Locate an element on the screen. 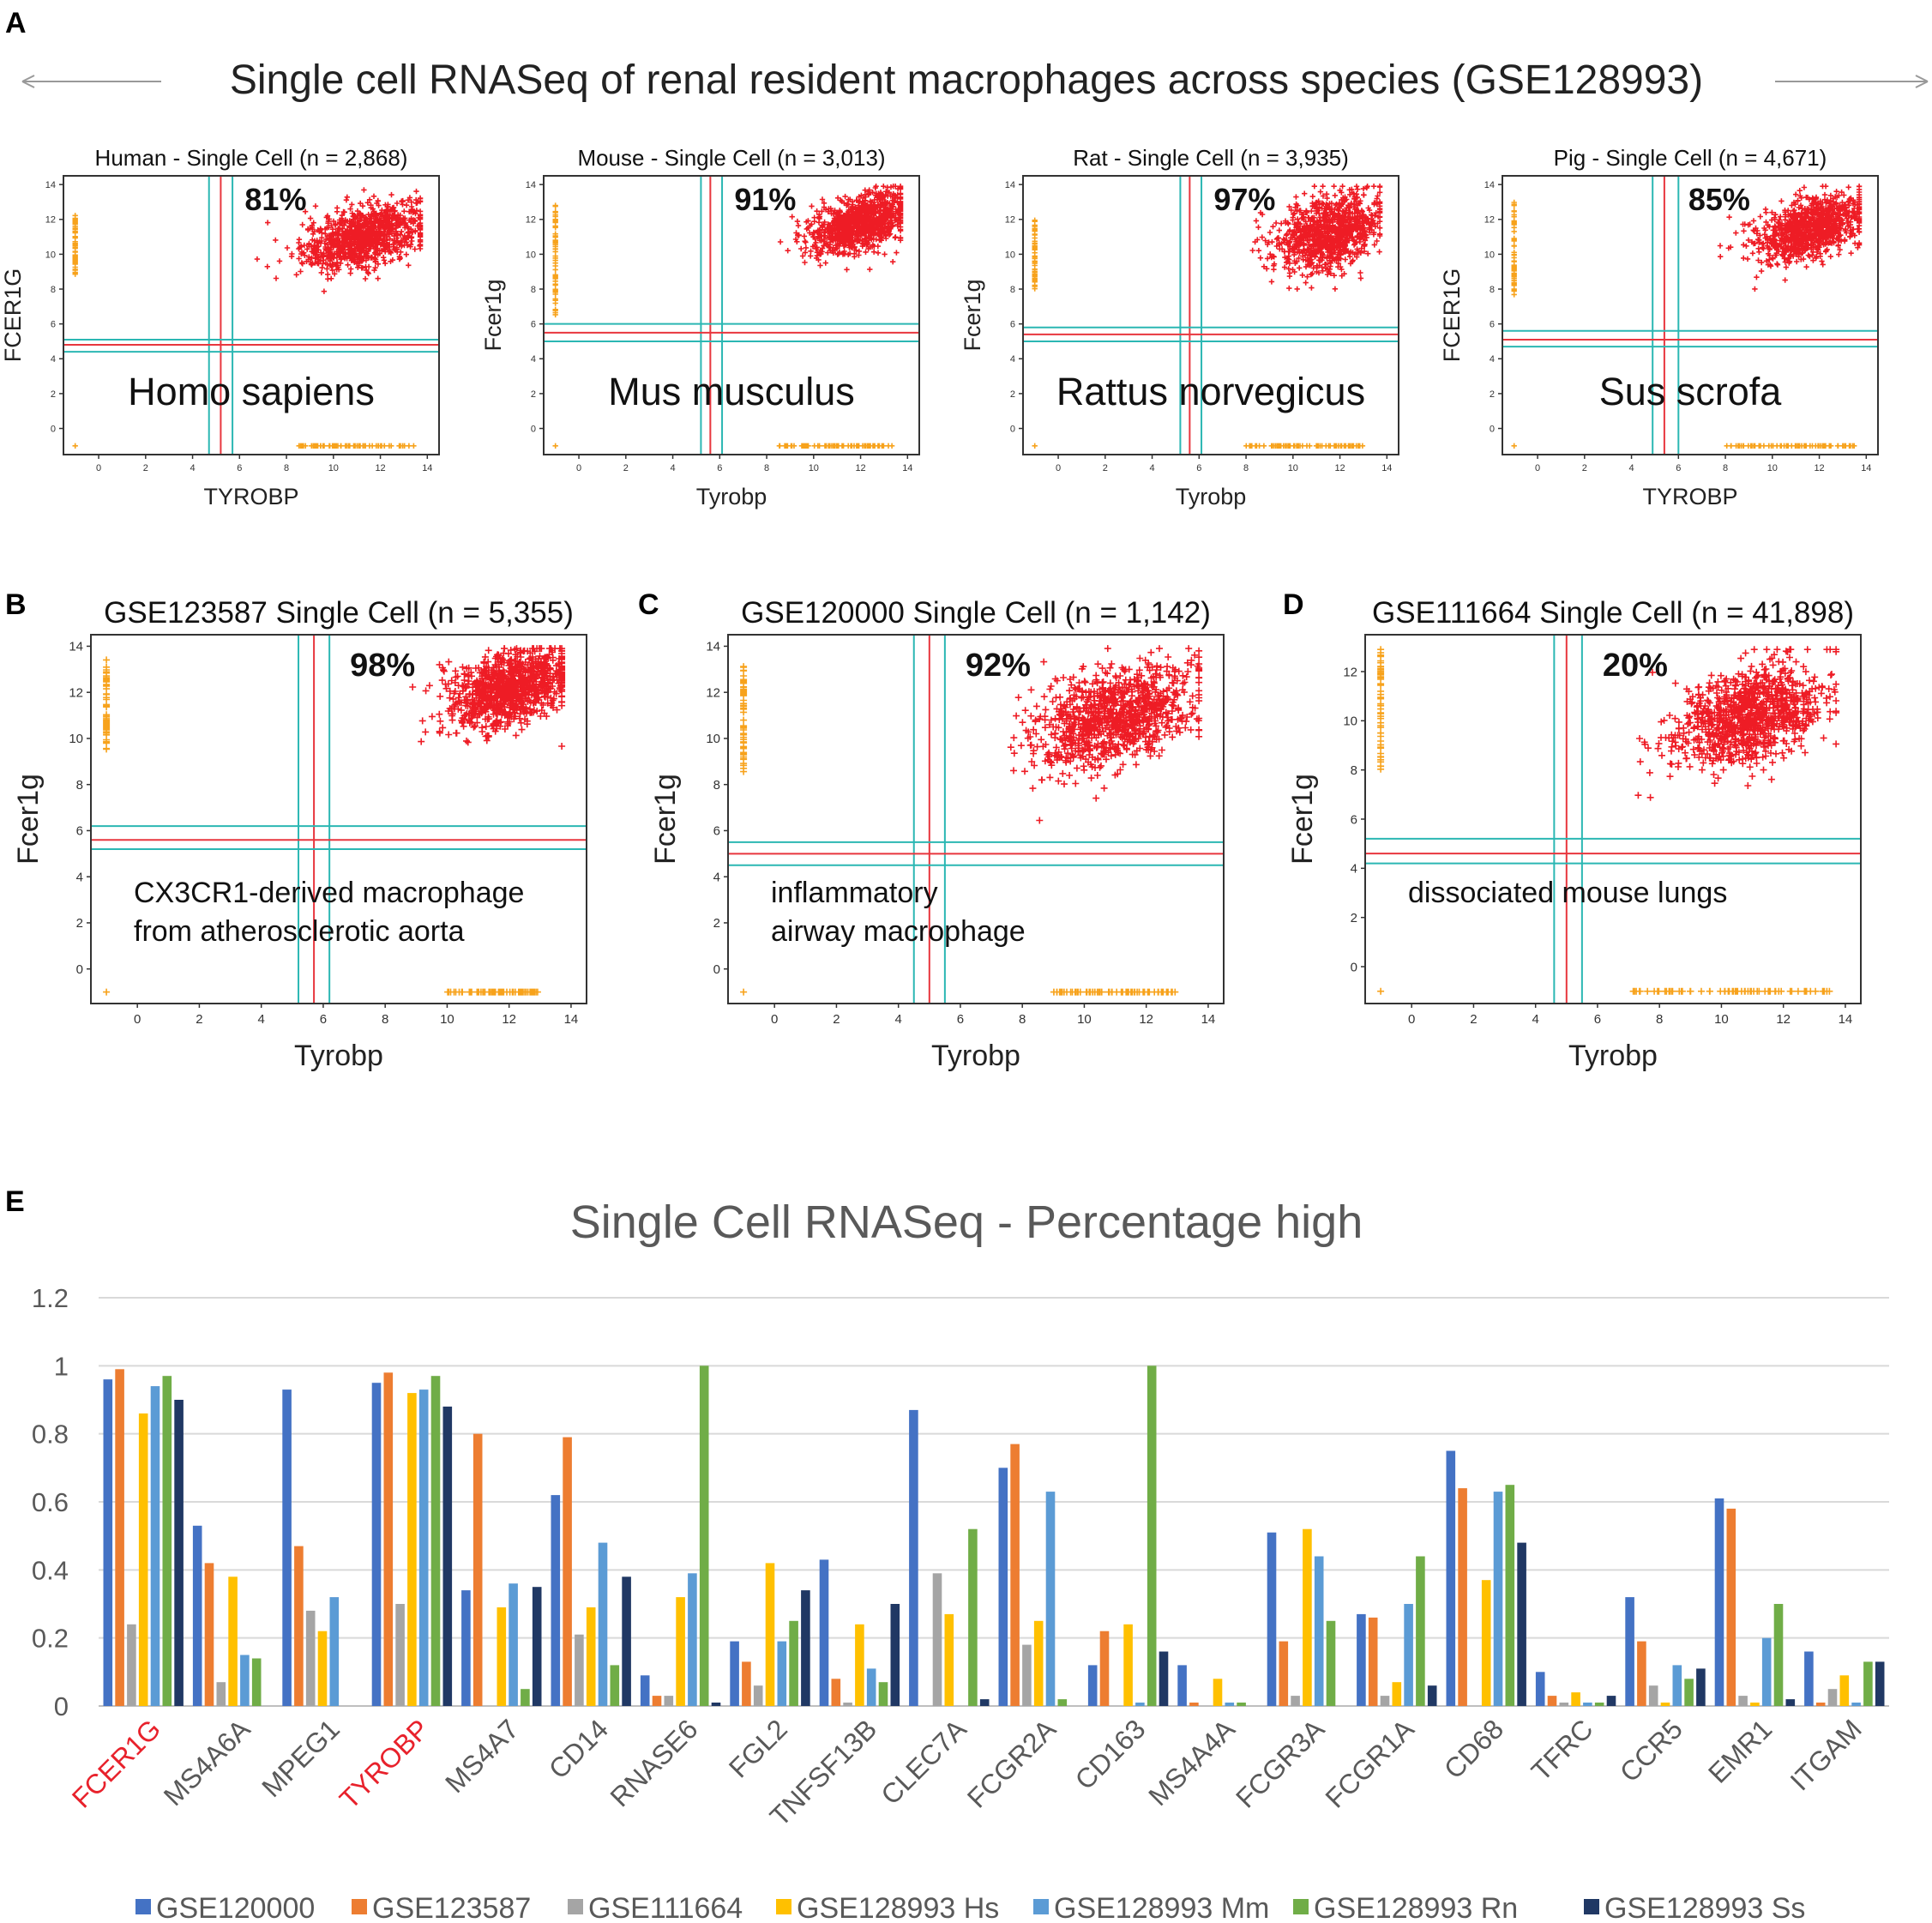 This screenshot has height=1923, width=1932. percent-high-label: 92% is located at coordinates (999, 666).